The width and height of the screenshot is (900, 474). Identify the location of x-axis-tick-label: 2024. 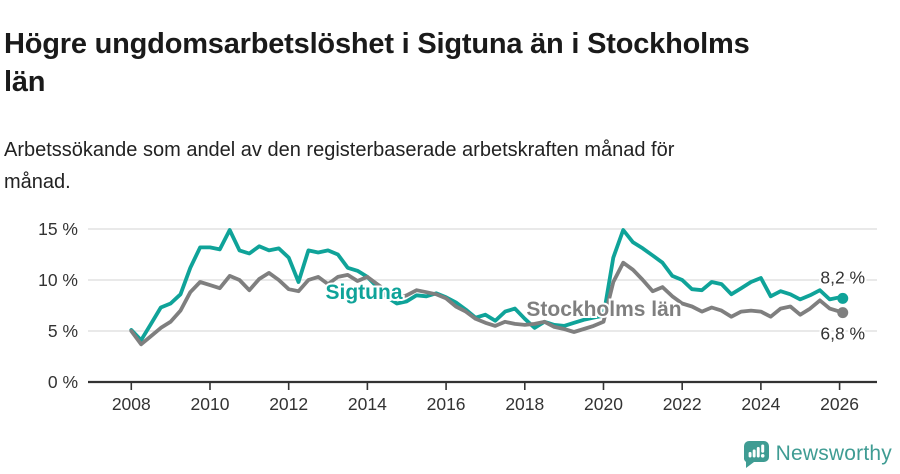
(760, 404).